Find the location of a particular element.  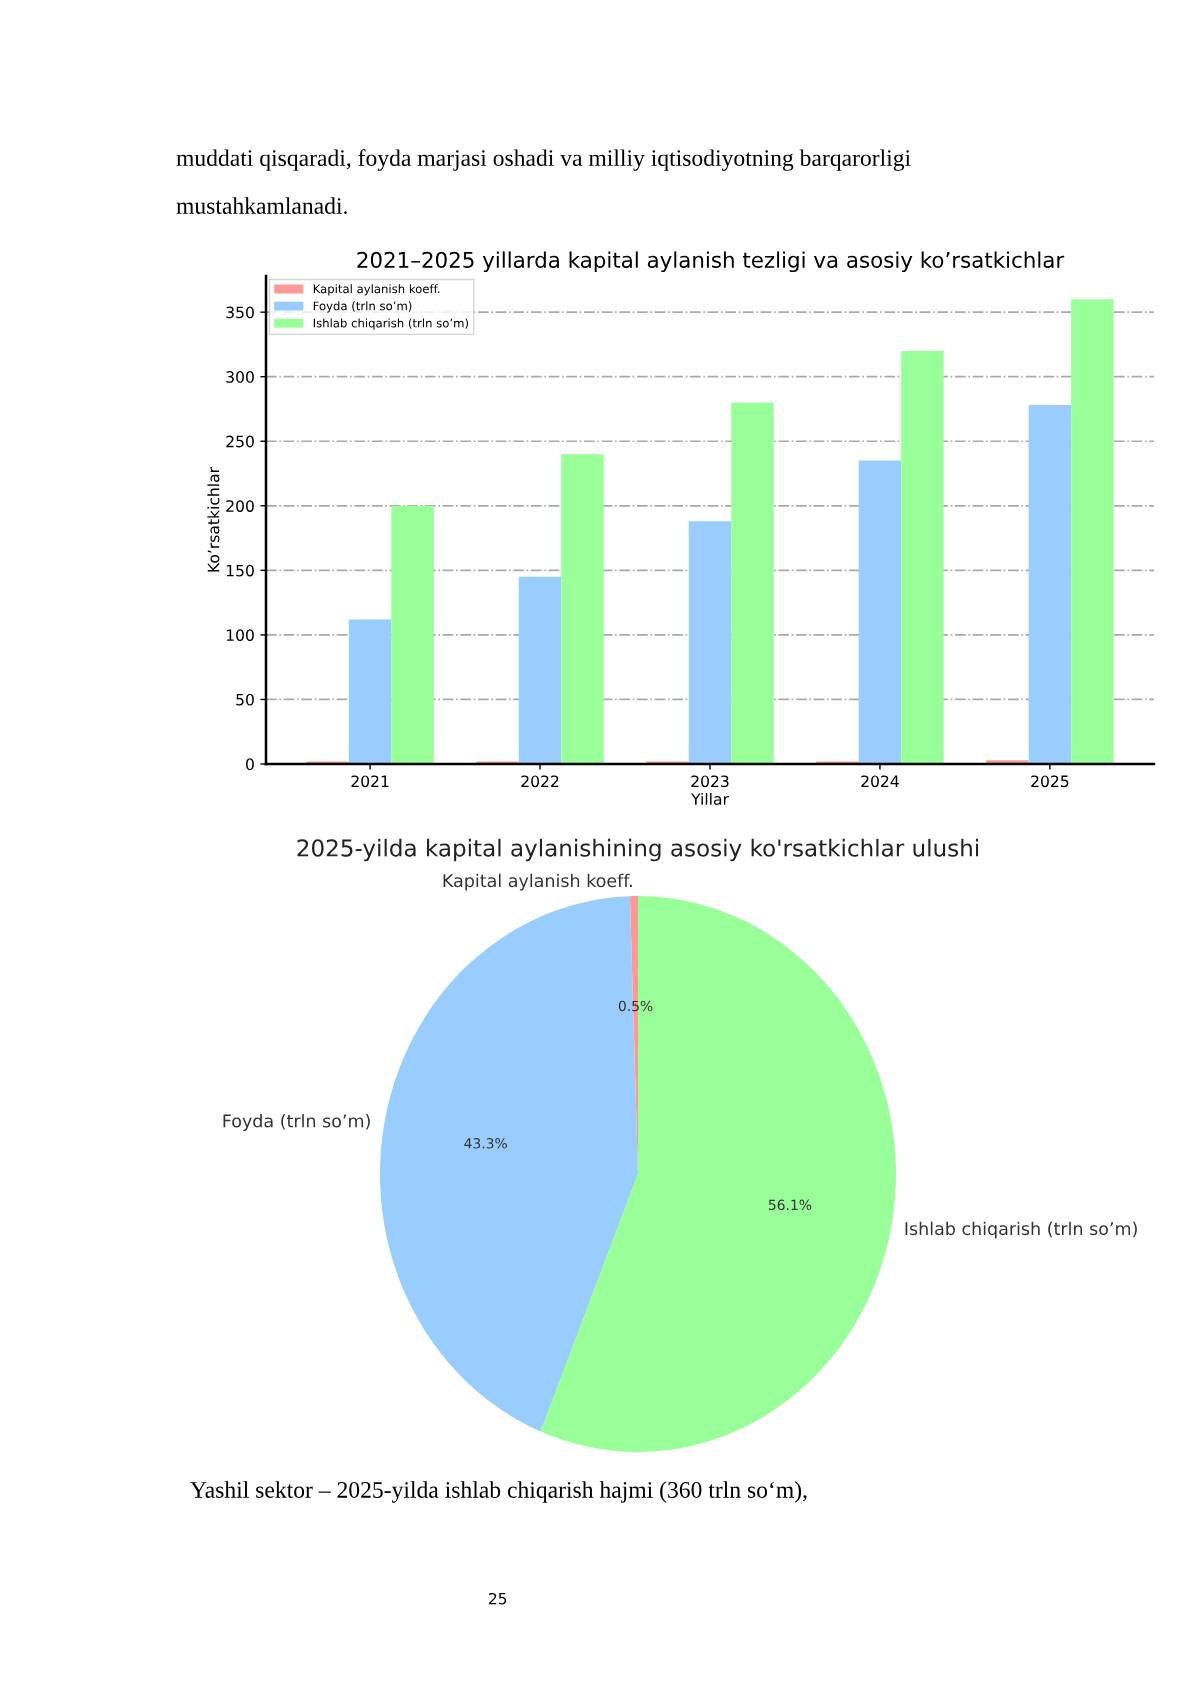

slice-label: Foyda (trln so’m) is located at coordinates (296, 1122).